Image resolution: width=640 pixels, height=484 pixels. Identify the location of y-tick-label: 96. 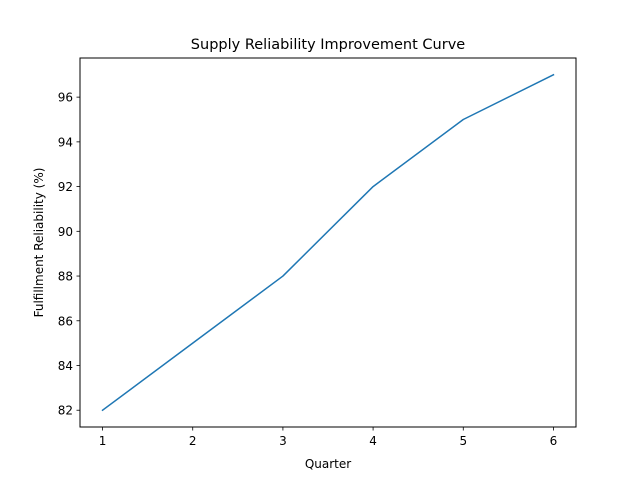
(65, 98).